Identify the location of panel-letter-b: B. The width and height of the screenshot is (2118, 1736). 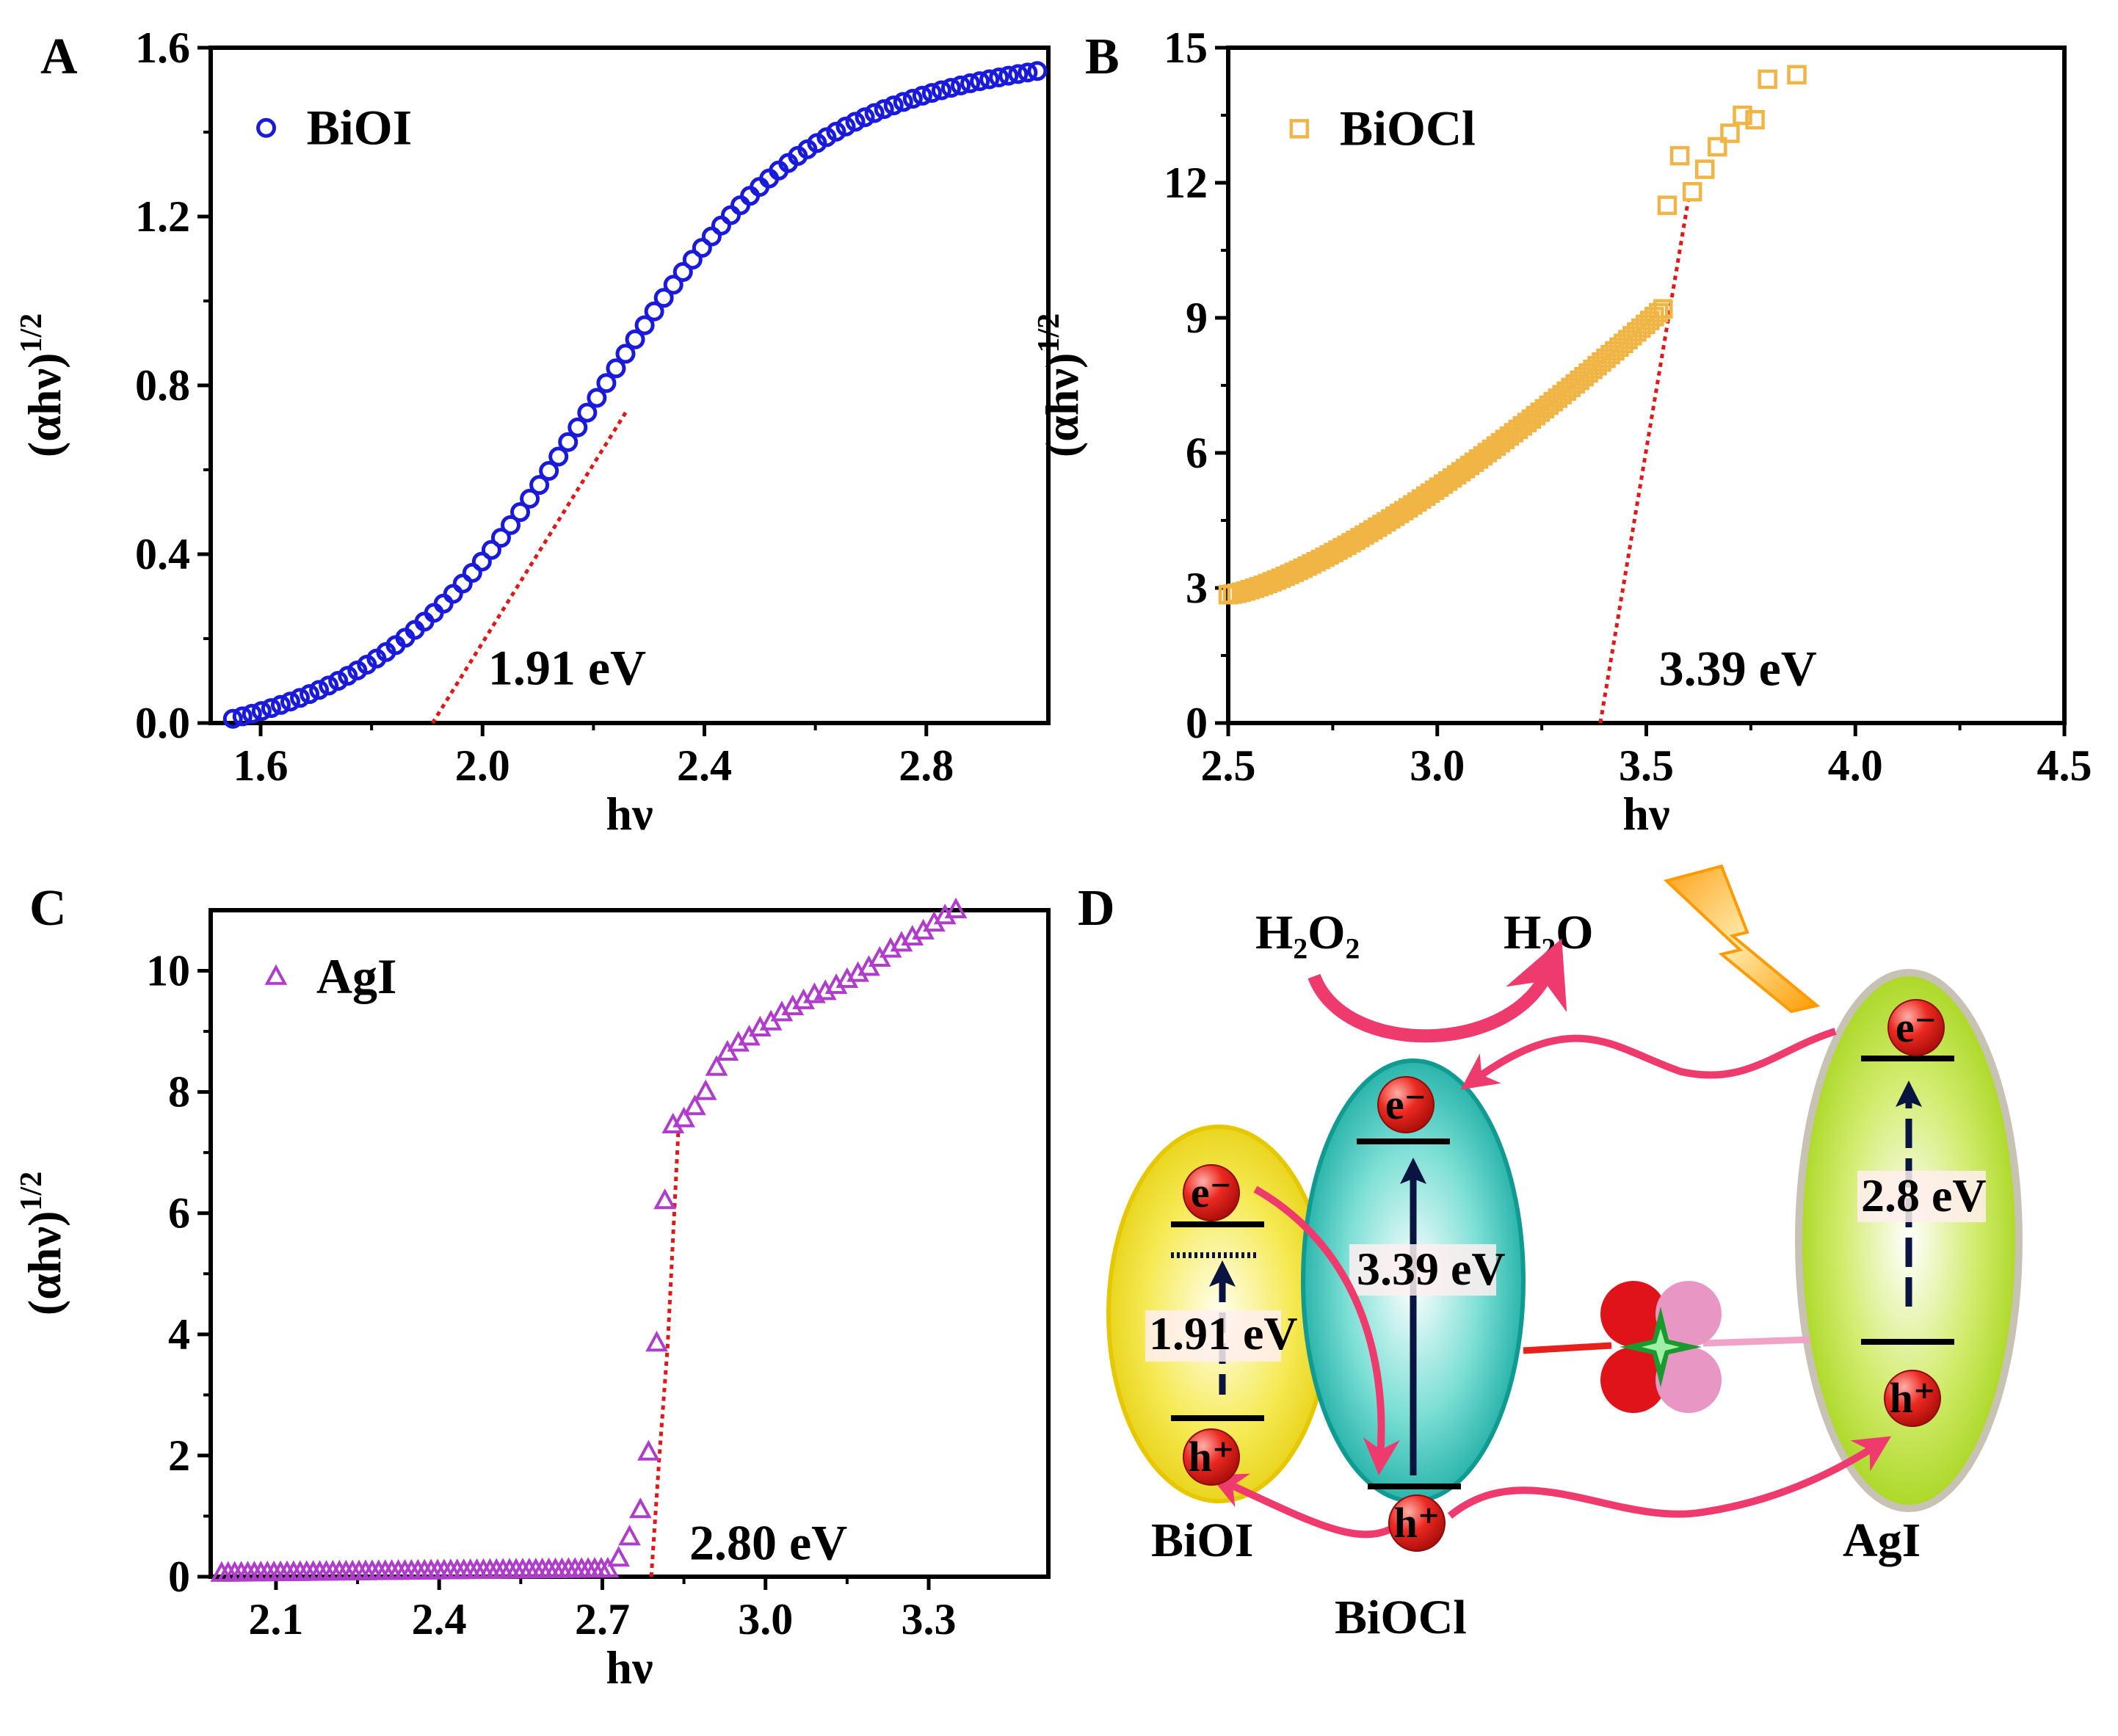
(1103, 57).